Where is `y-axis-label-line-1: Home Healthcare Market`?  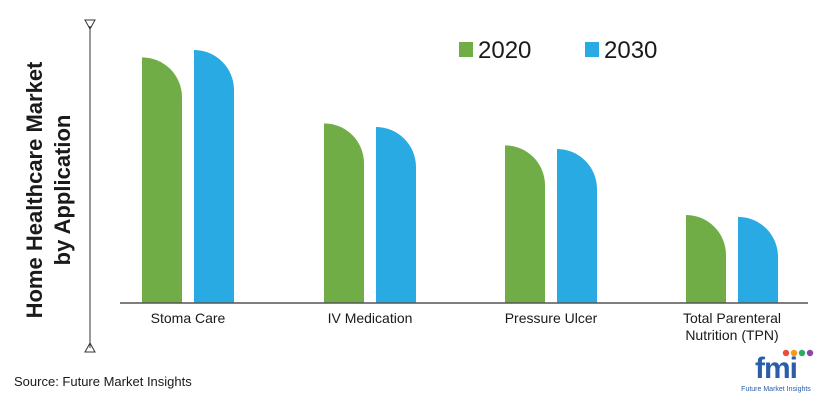
y-axis-label-line-1: Home Healthcare Market is located at coordinates (34, 189).